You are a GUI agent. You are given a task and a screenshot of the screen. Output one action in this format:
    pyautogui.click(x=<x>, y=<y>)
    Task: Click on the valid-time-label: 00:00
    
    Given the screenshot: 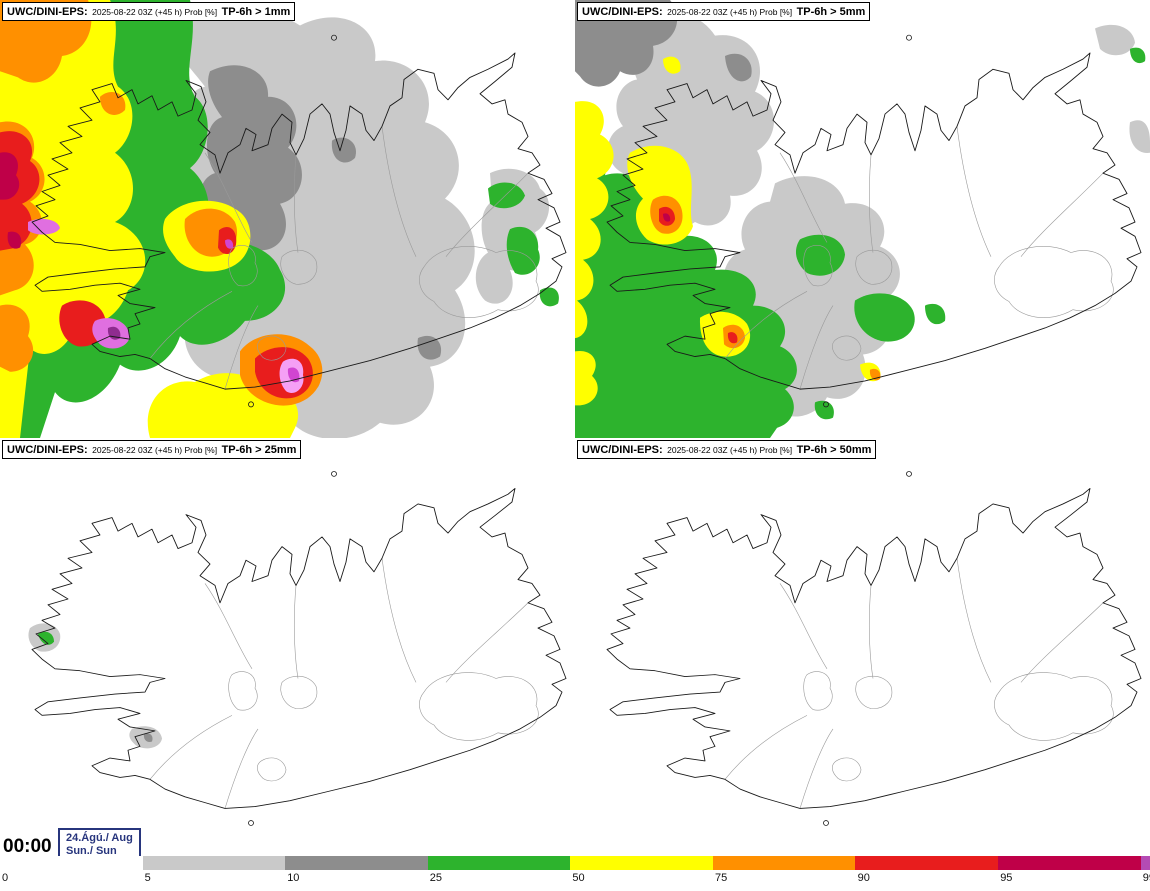 What is the action you would take?
    pyautogui.click(x=27, y=846)
    